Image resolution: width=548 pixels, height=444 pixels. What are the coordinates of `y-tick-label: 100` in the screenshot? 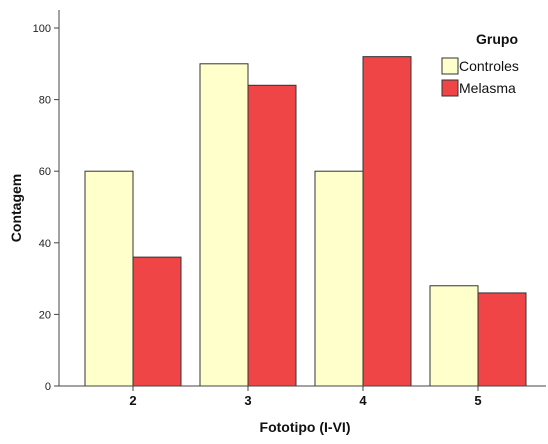 It's located at (42, 29).